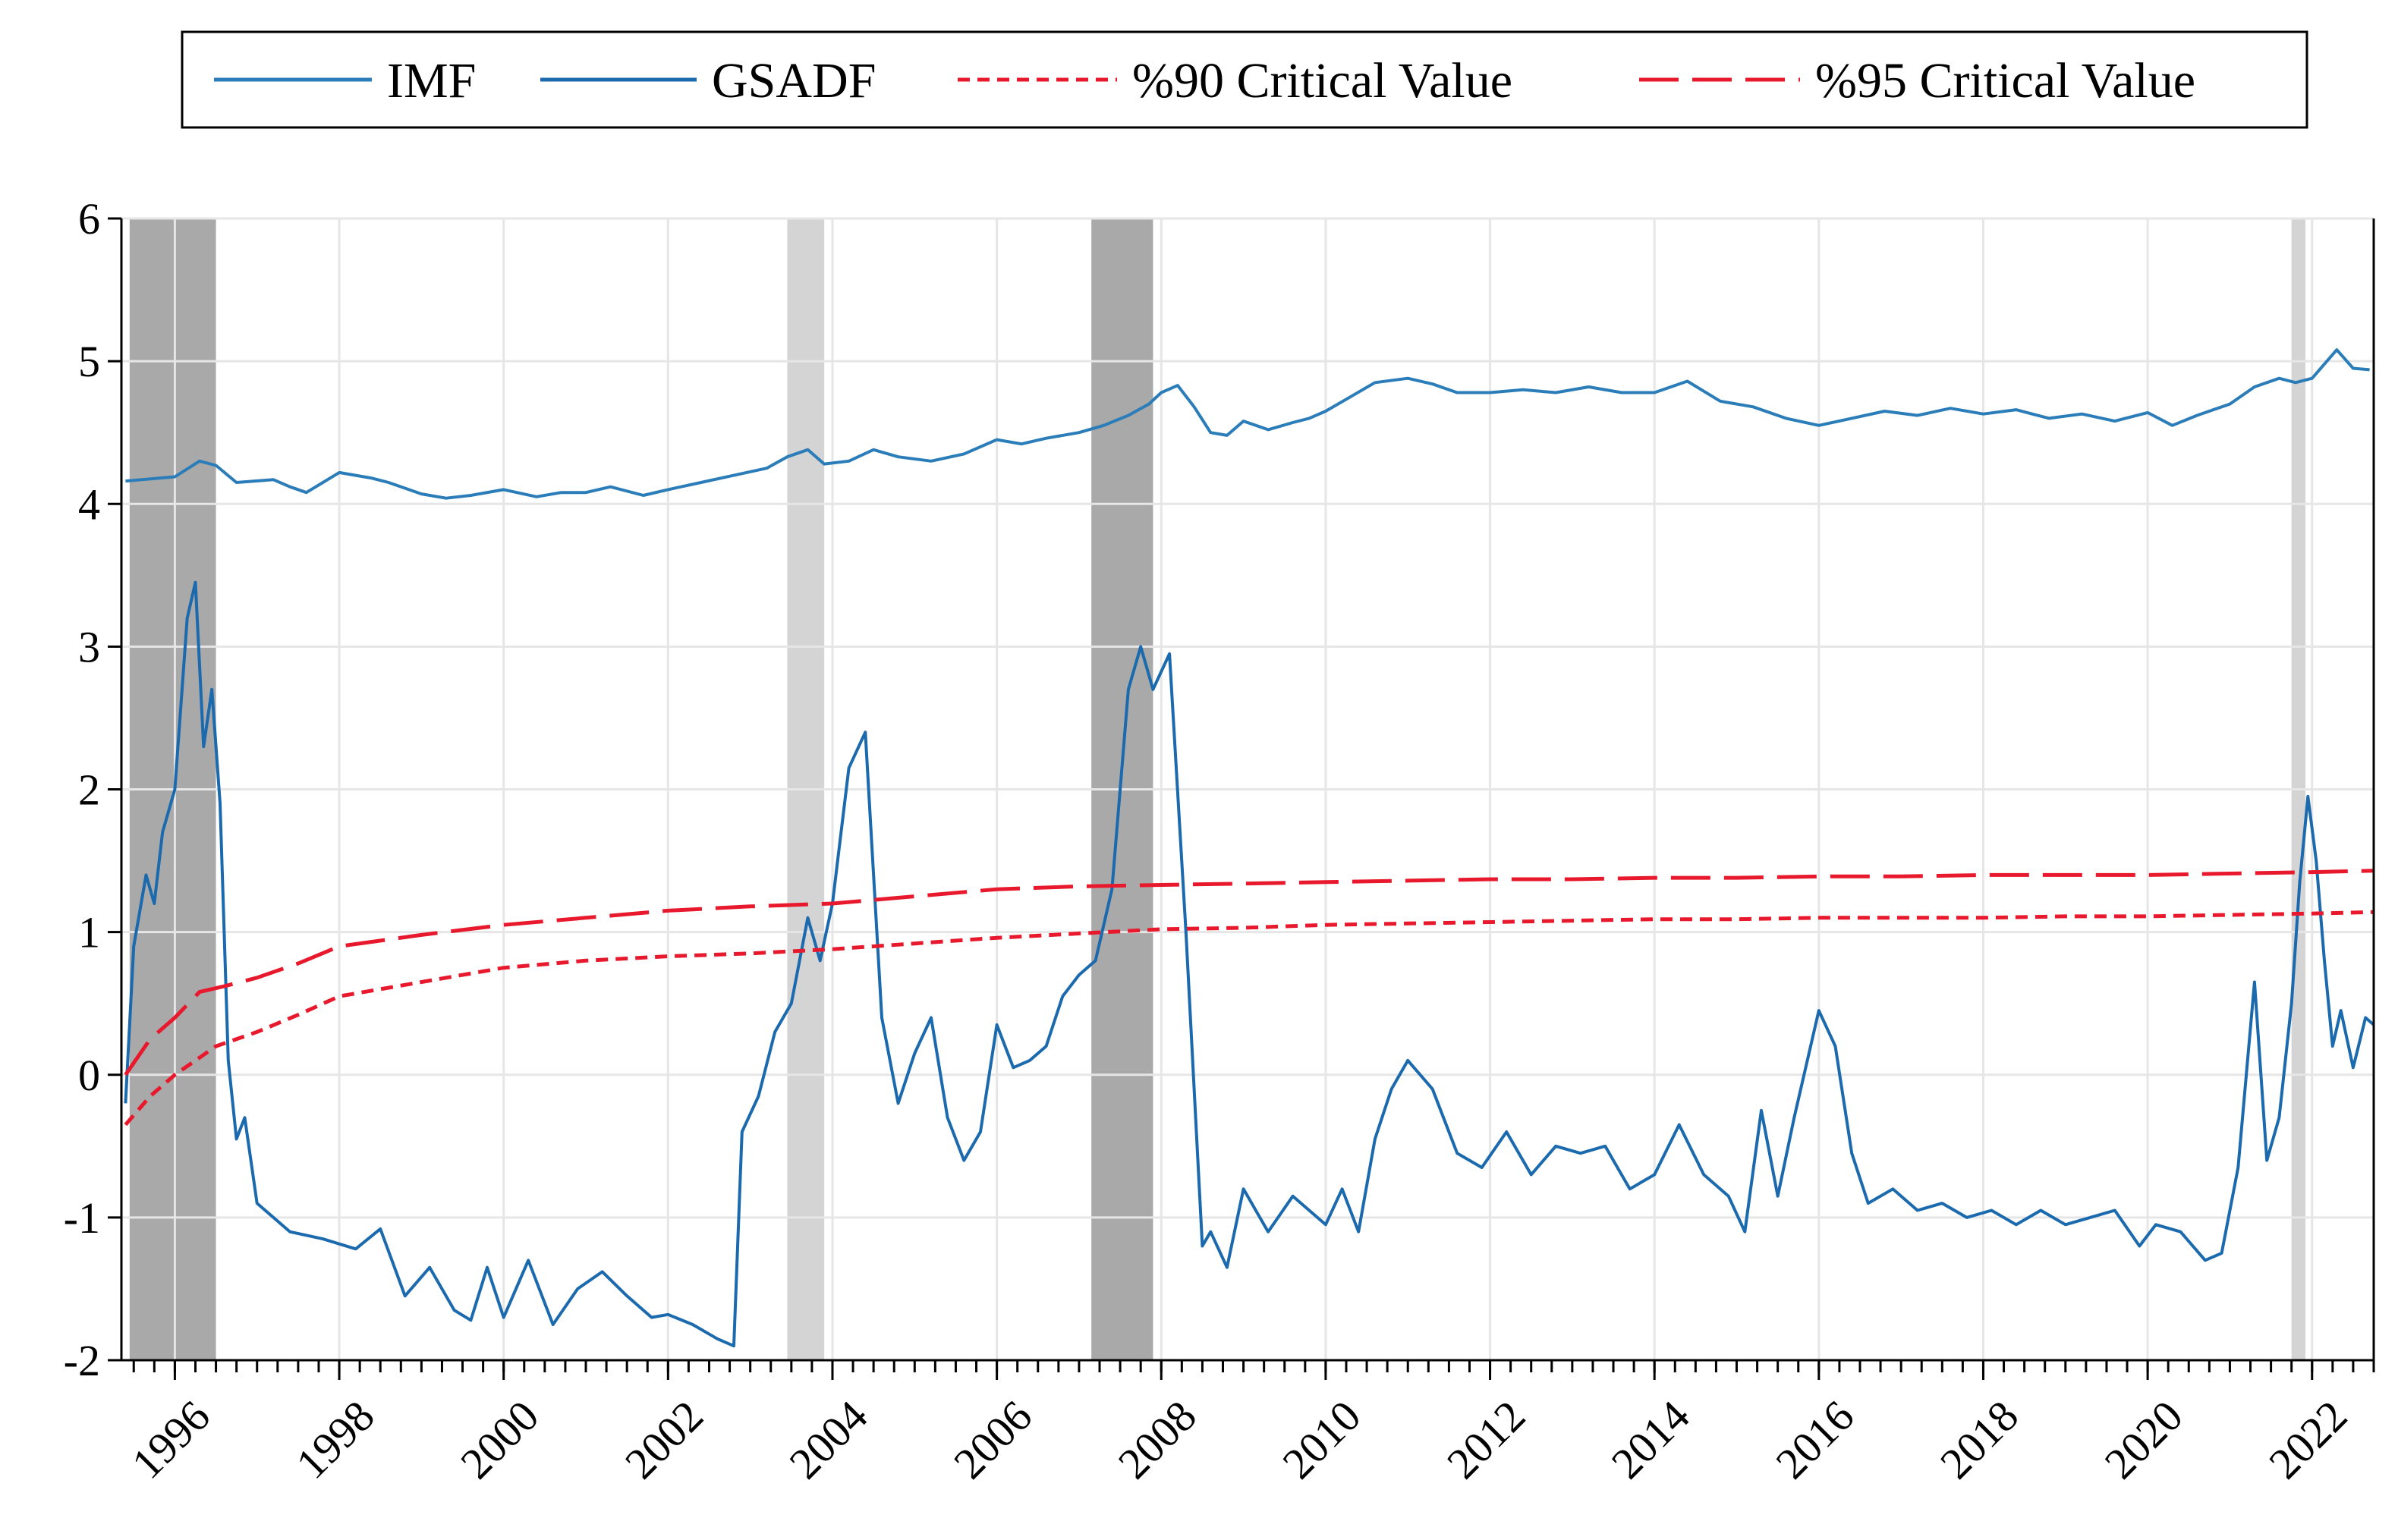 The image size is (2398, 1540). I want to click on y-tick-label: -2, so click(82, 1360).